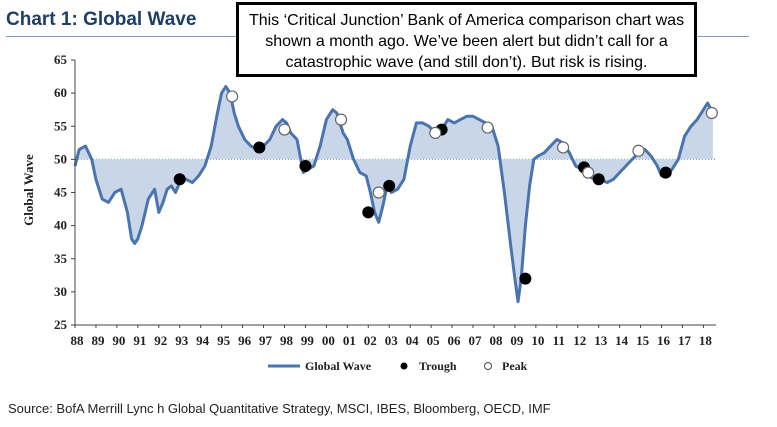  I want to click on x-tick-label: 88, so click(78, 340).